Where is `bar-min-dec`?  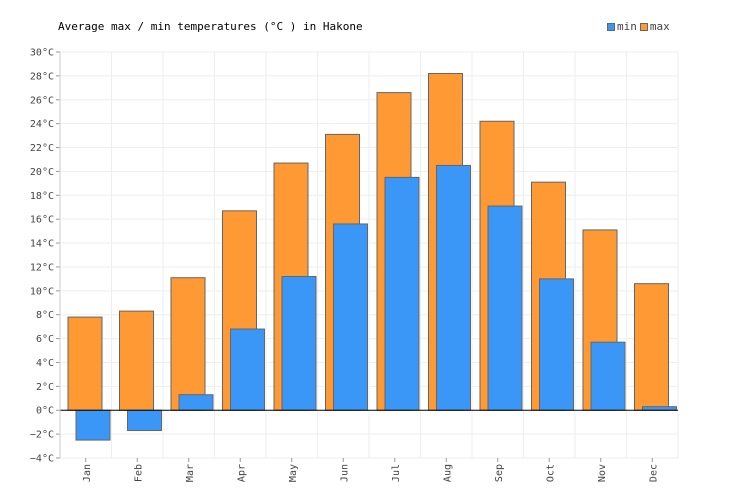
bar-min-dec is located at coordinates (659, 408).